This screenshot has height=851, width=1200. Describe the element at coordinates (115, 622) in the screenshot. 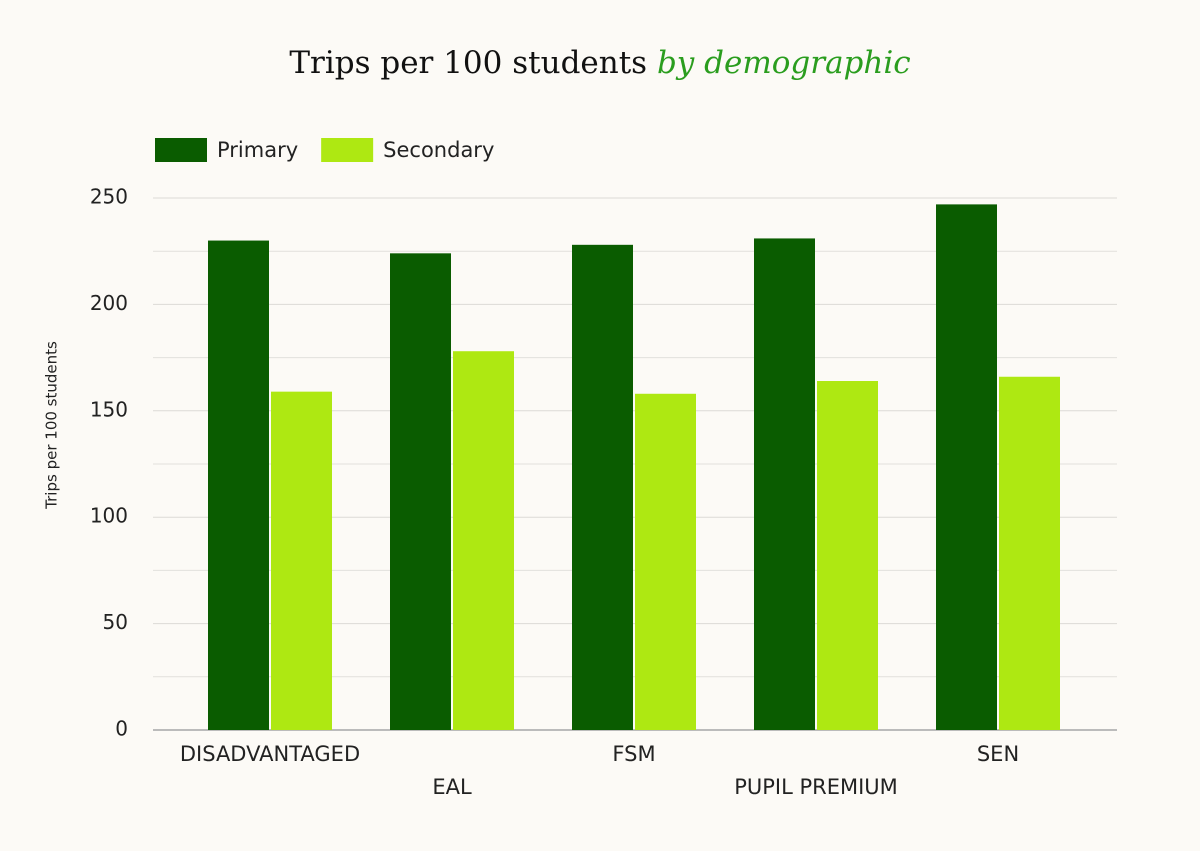

I see `y-tick-label: 50` at that location.